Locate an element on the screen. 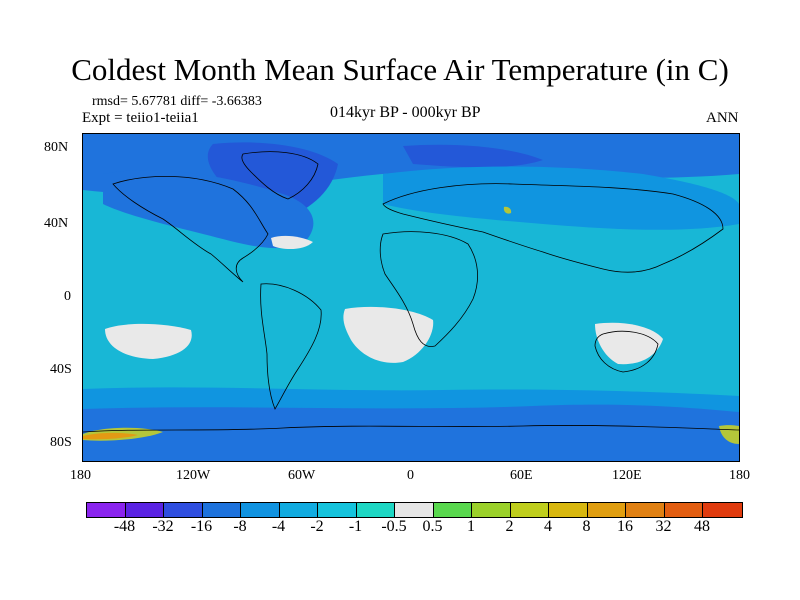 The image size is (800, 600). australia-patch is located at coordinates (629, 343).